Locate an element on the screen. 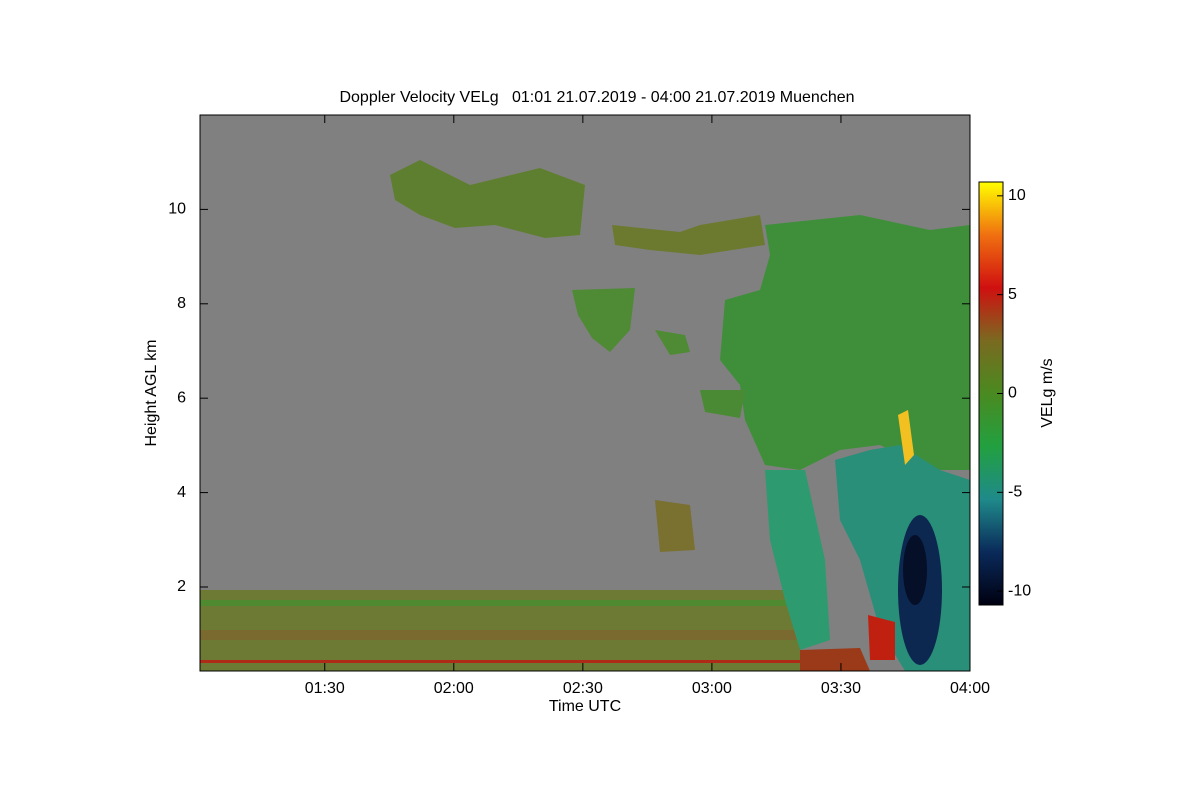 The height and width of the screenshot is (800, 1200). colorbar-tick-label: 10 is located at coordinates (1017, 195).